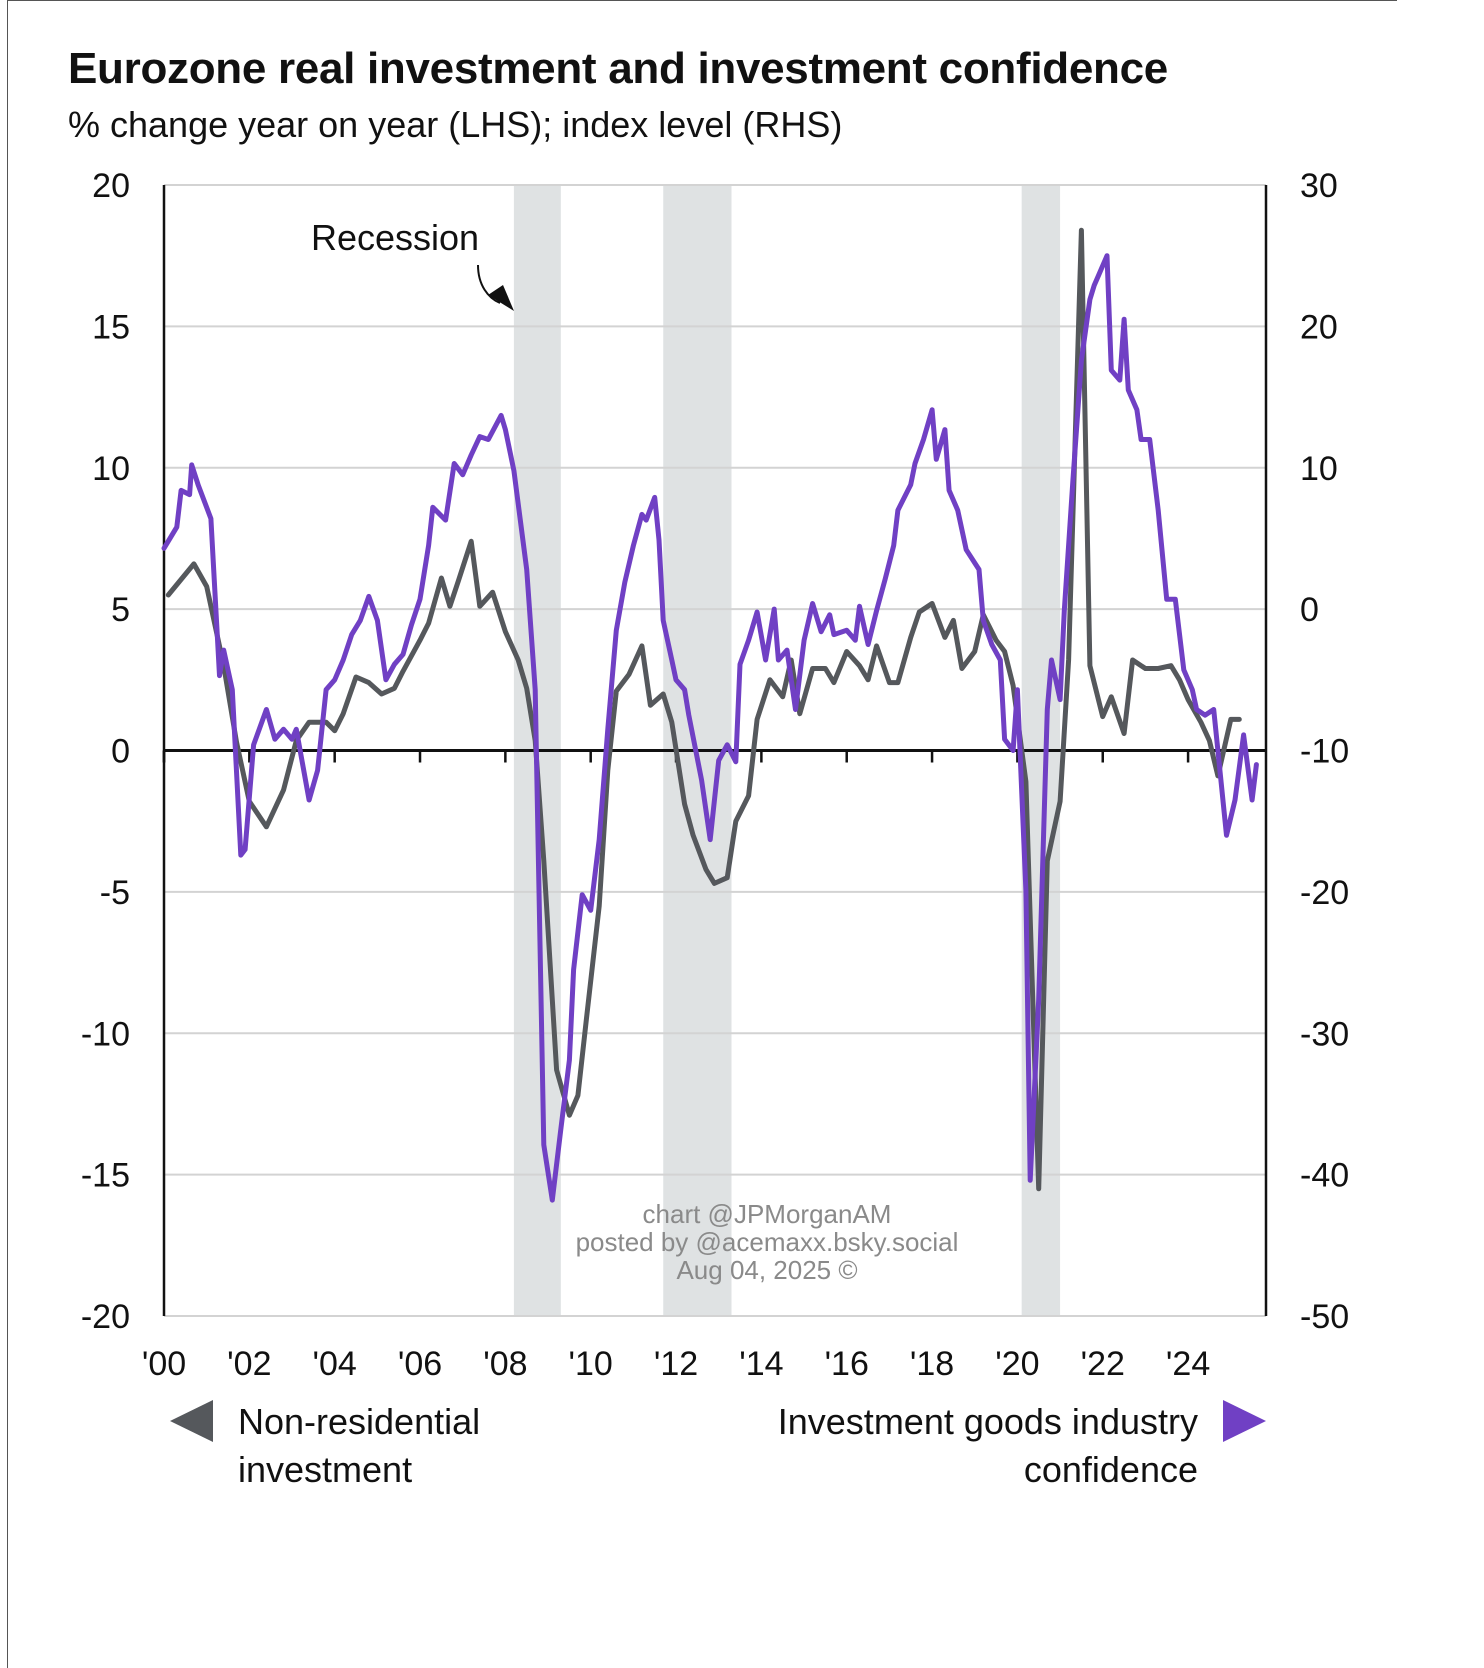 The image size is (1484, 1668). I want to click on x-axis-tick-label: '00, so click(164, 1364).